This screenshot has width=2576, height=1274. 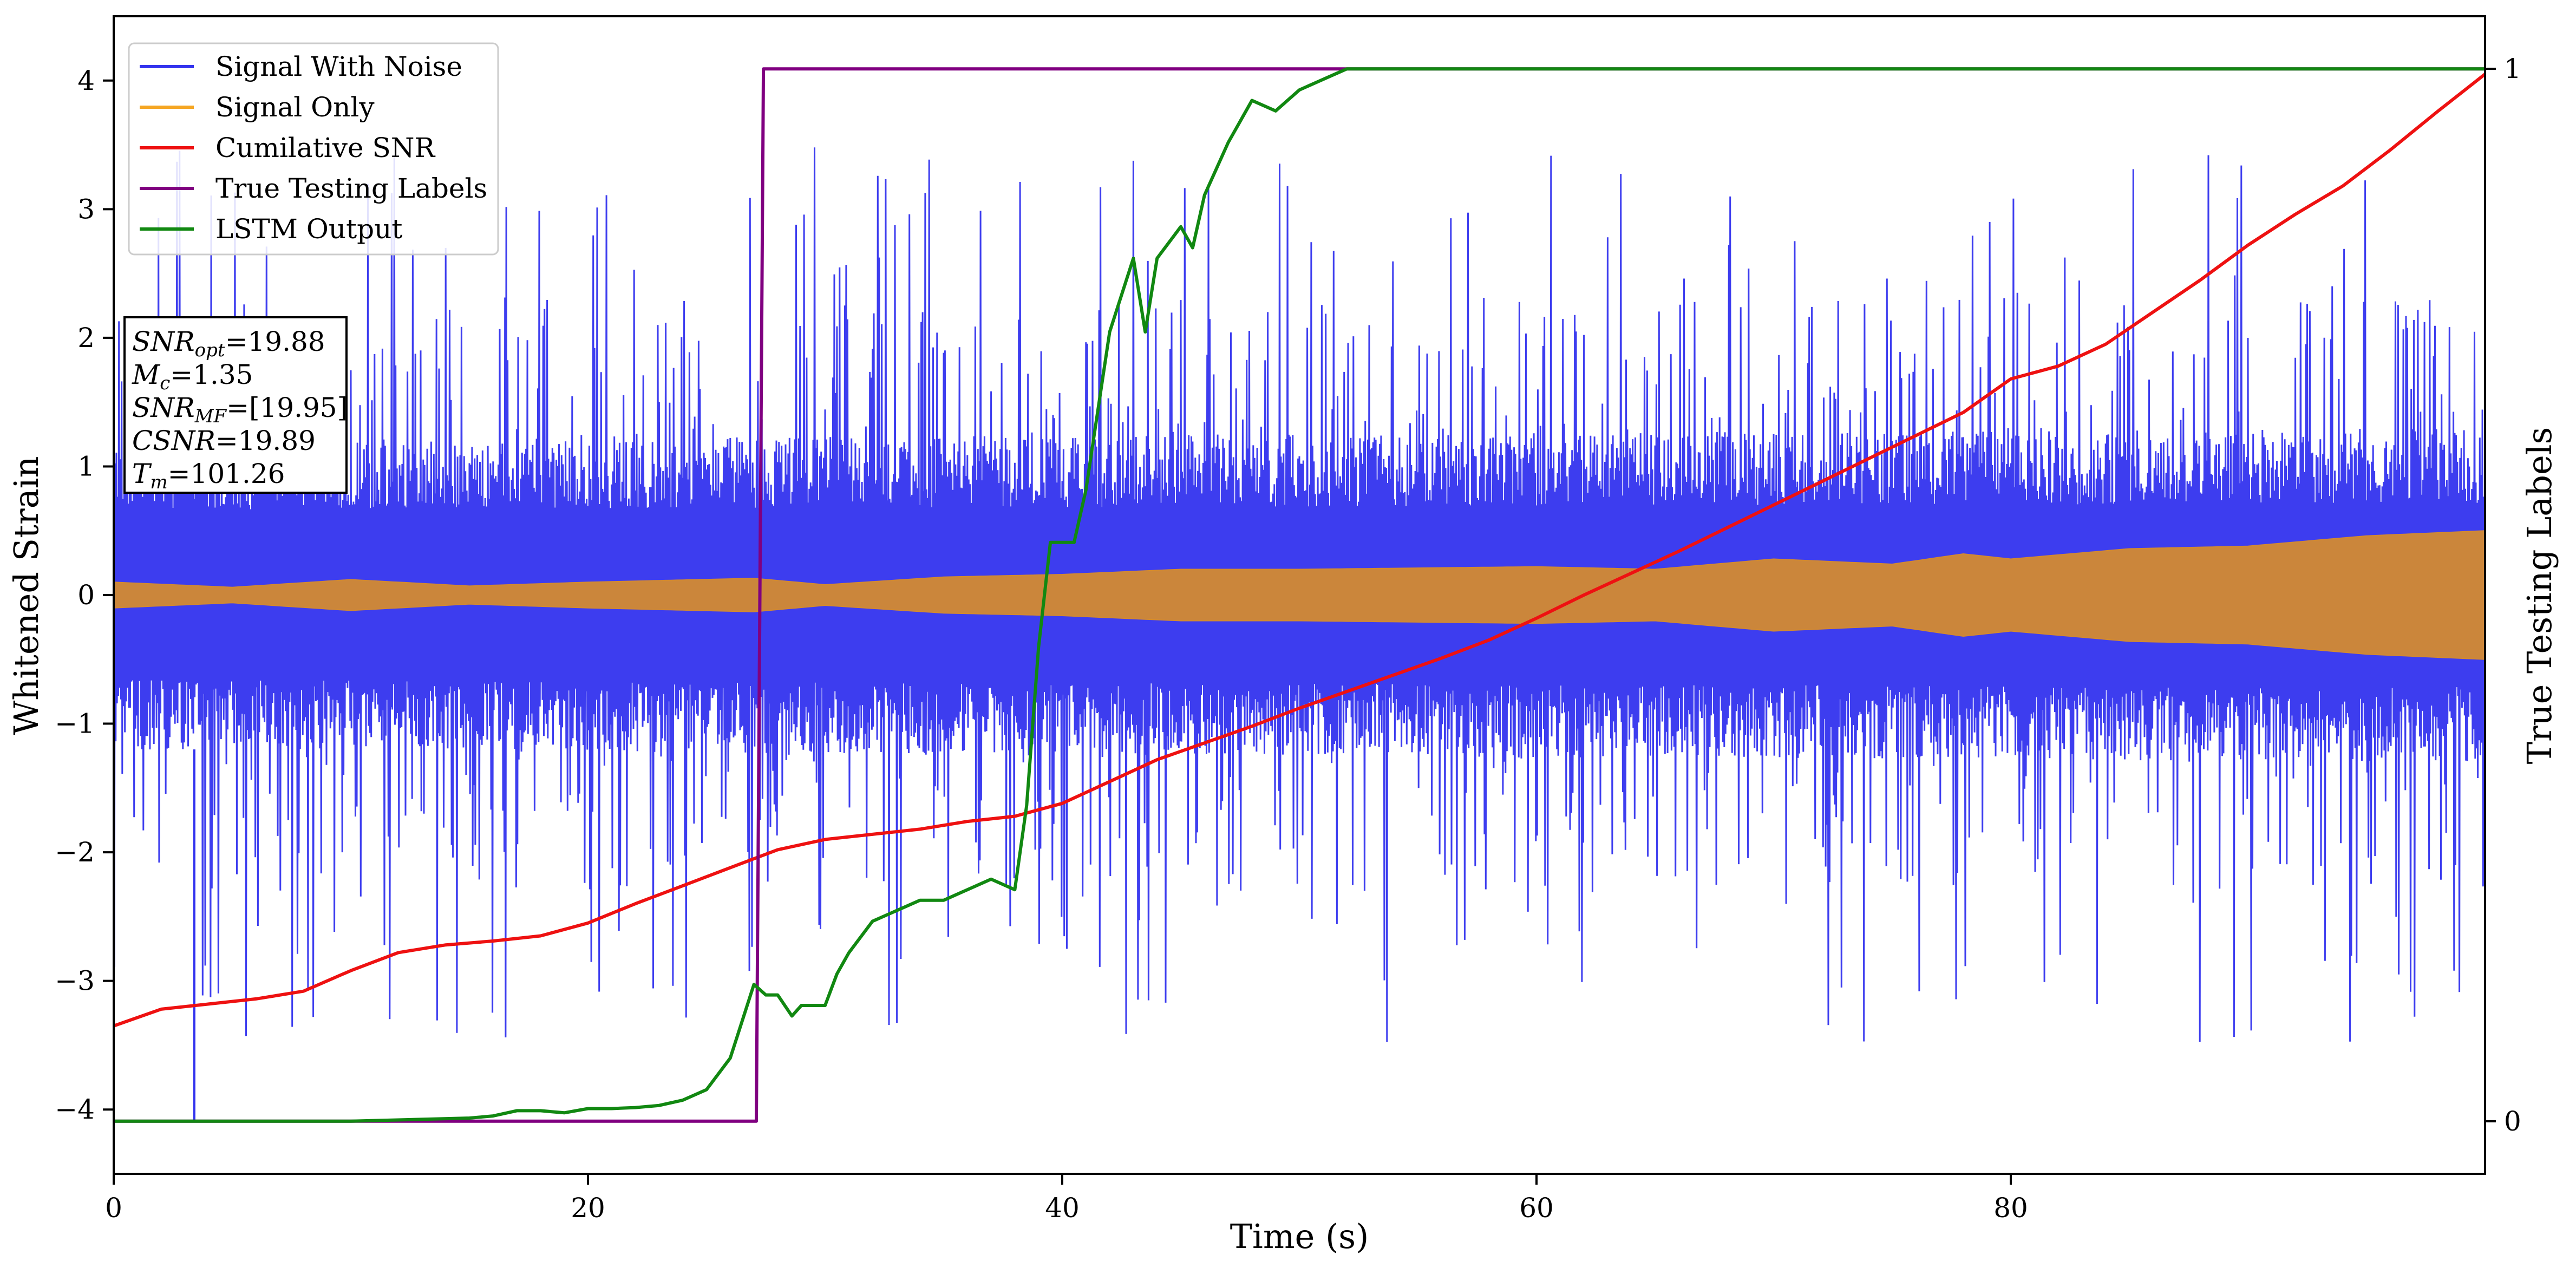 I want to click on signal-only-band, so click(x=1300, y=595).